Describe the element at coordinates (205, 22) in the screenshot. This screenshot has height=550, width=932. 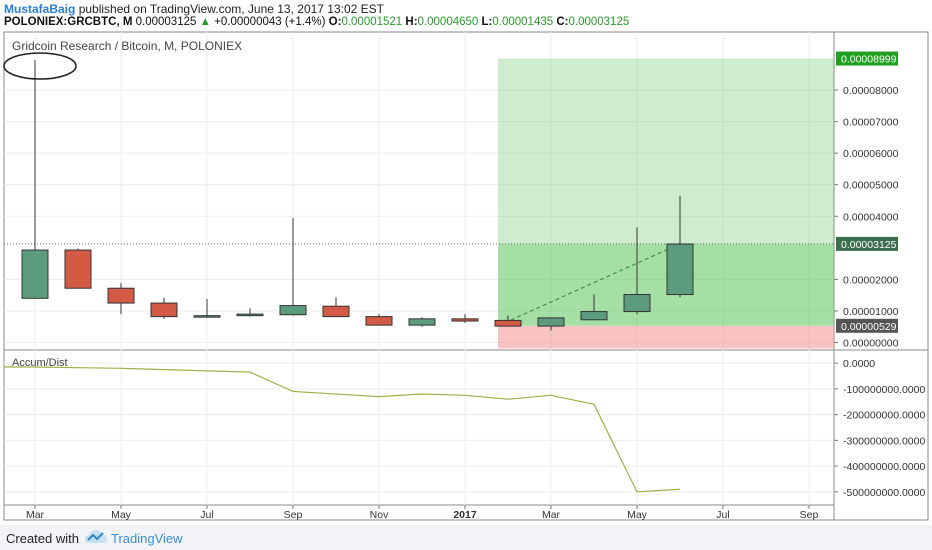
I see `change-arrow-icon: ▲` at that location.